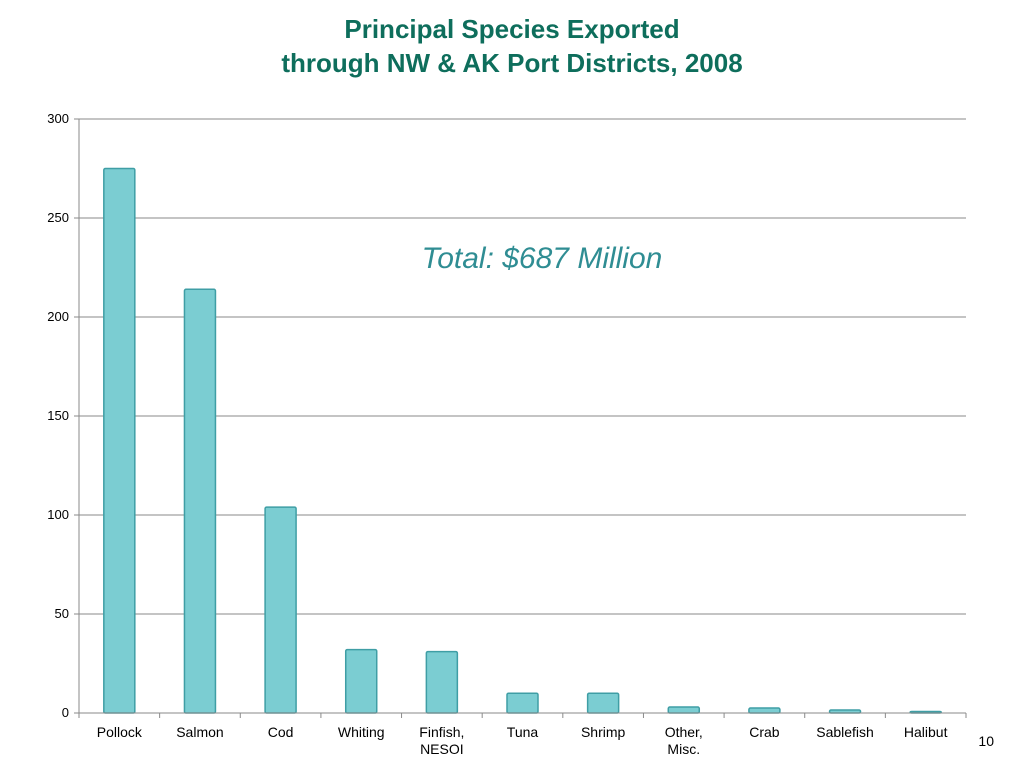 This screenshot has height=768, width=1024. I want to click on y-tick-label: 300, so click(58, 118).